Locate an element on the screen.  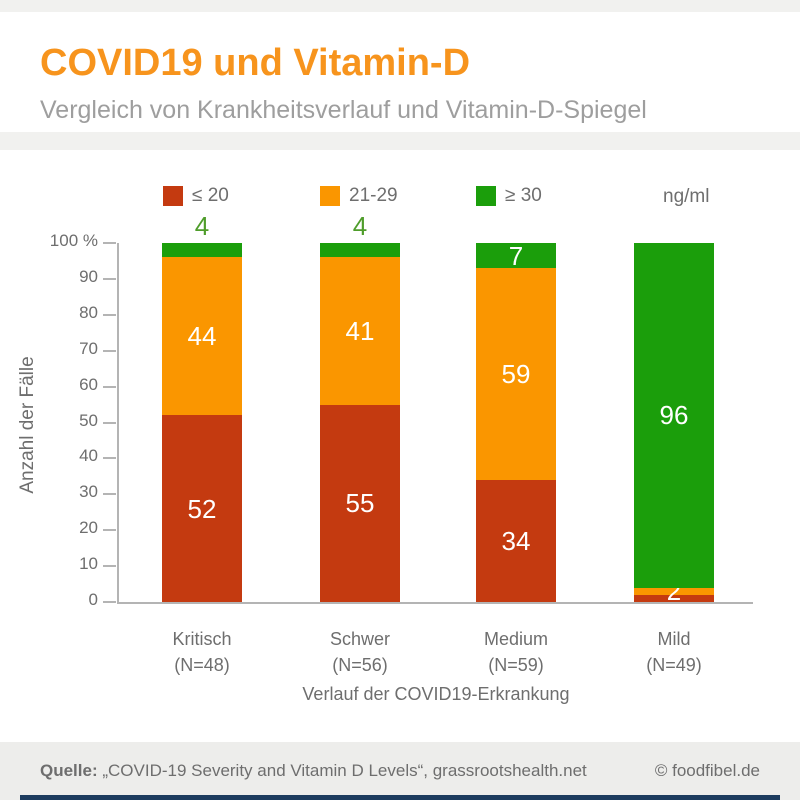
bar-segment-medium-s0 is located at coordinates (516, 540).